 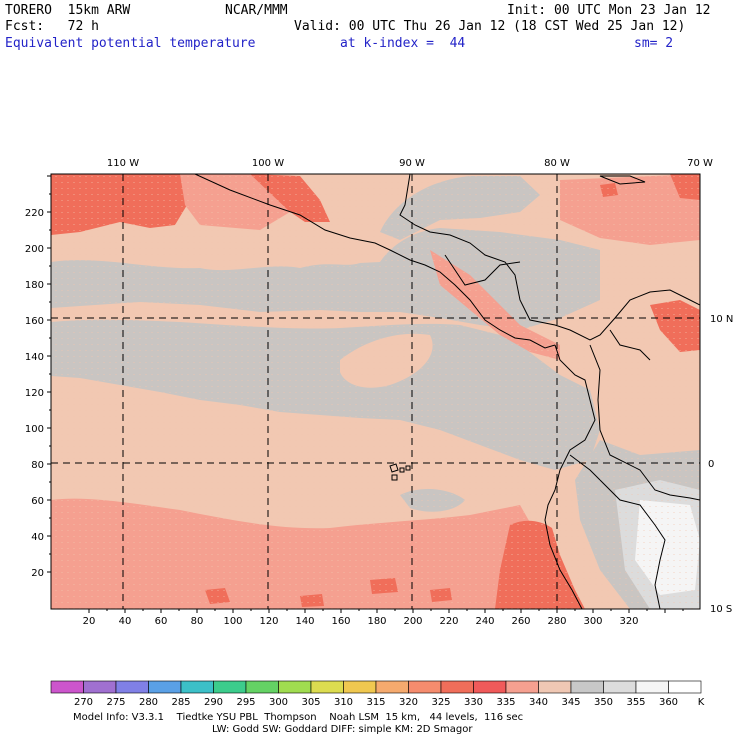 I want to click on y-tick: 200, so click(x=34, y=249).